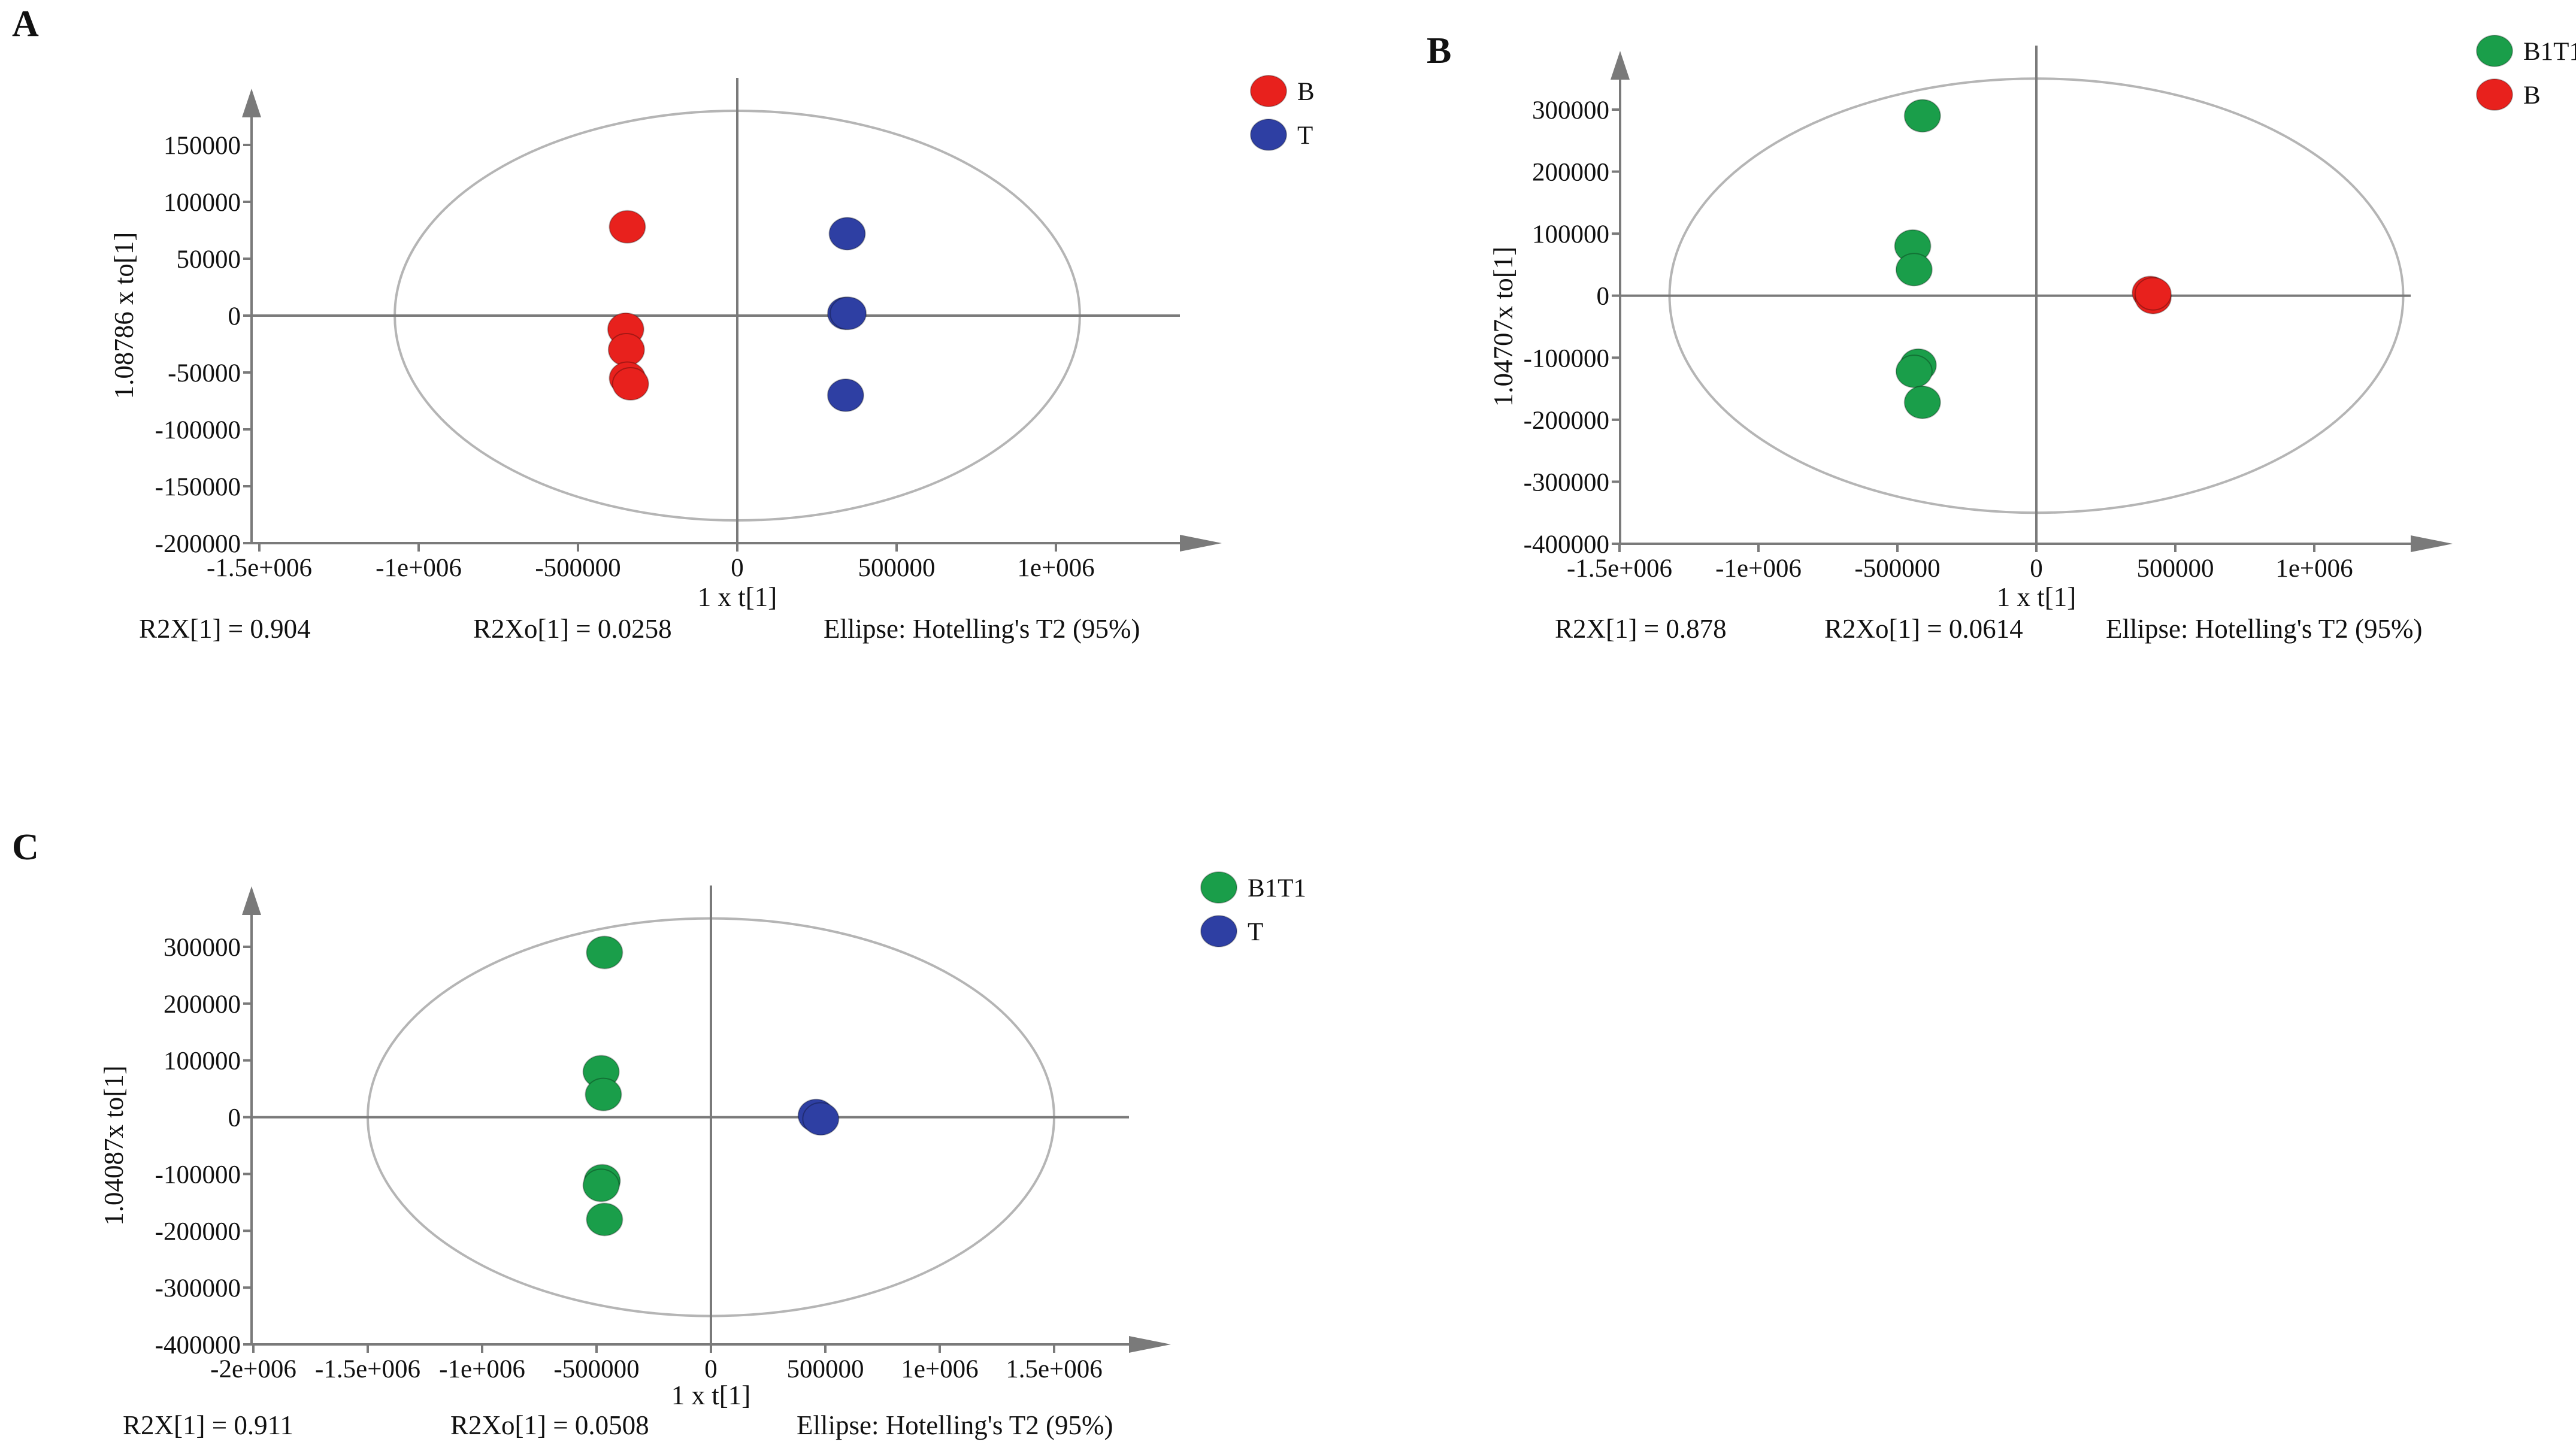  I want to click on x-tick-label: -2e+006, so click(253, 1369).